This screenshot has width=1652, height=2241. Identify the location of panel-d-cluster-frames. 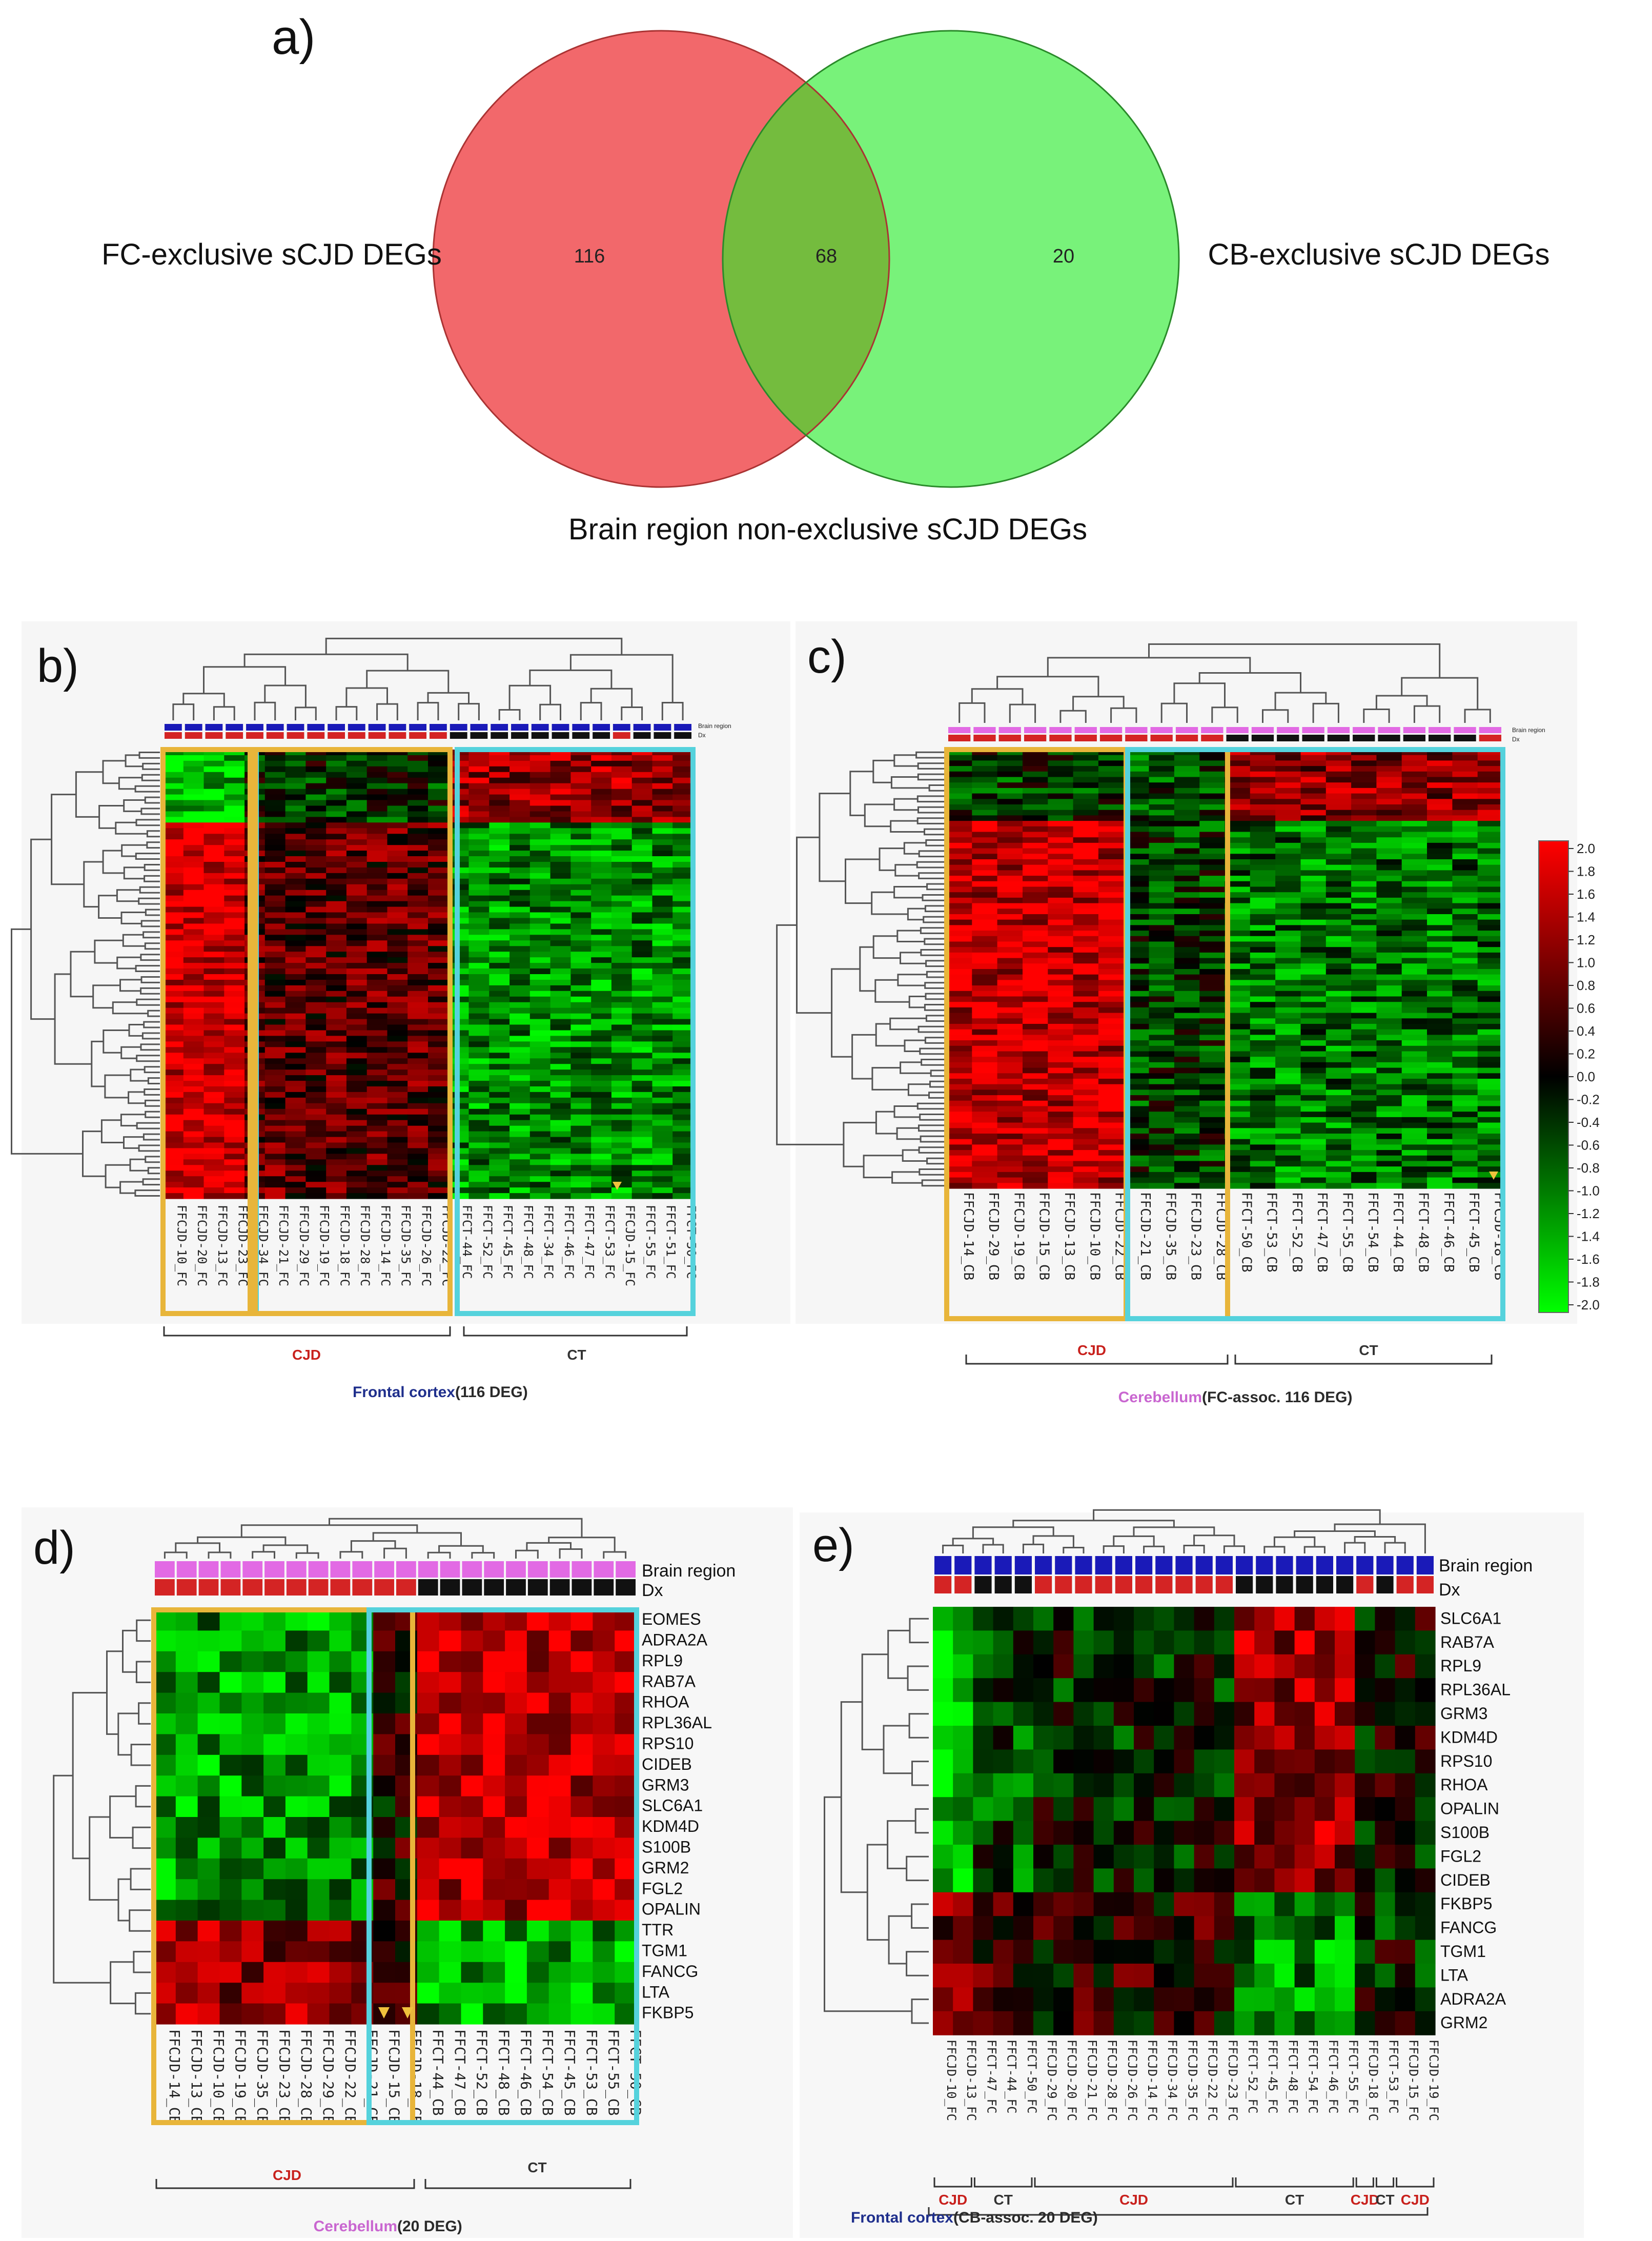
(395, 1866).